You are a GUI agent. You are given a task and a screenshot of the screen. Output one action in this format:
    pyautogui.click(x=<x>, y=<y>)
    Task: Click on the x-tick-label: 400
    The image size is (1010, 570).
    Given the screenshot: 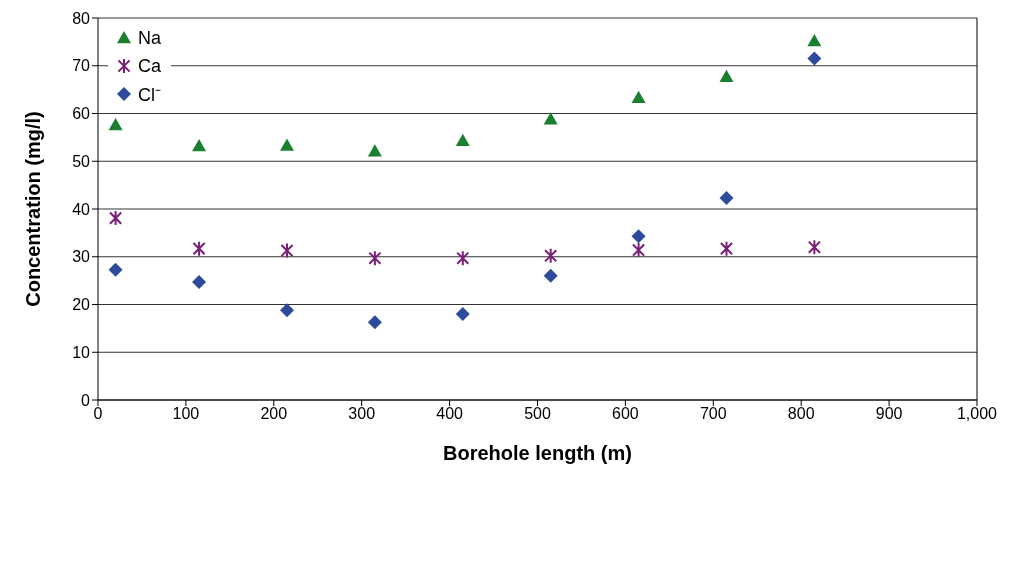 What is the action you would take?
    pyautogui.click(x=450, y=414)
    